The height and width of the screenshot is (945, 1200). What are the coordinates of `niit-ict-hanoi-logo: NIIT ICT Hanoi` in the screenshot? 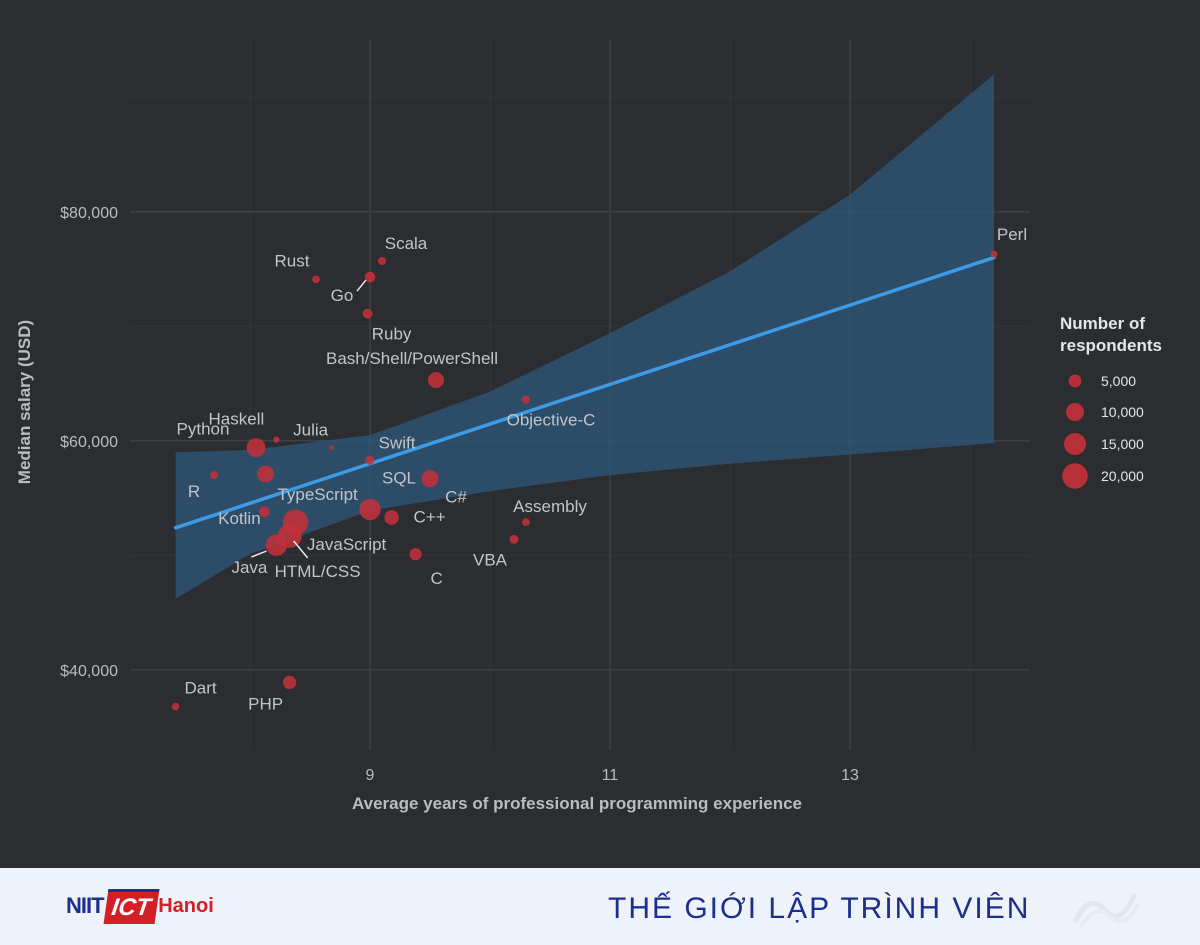 It's located at (140, 906).